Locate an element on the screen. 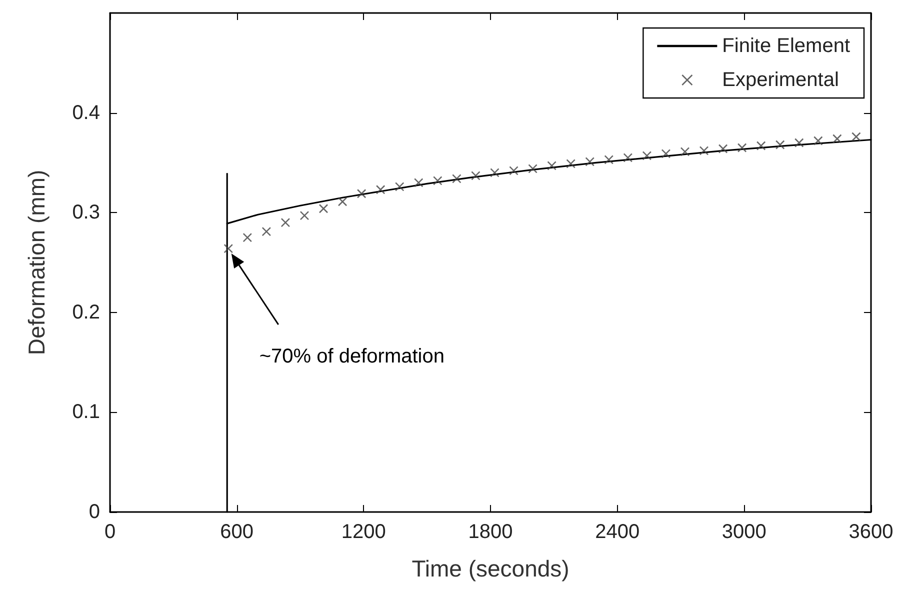  legend-label: Finite Element is located at coordinates (786, 46).